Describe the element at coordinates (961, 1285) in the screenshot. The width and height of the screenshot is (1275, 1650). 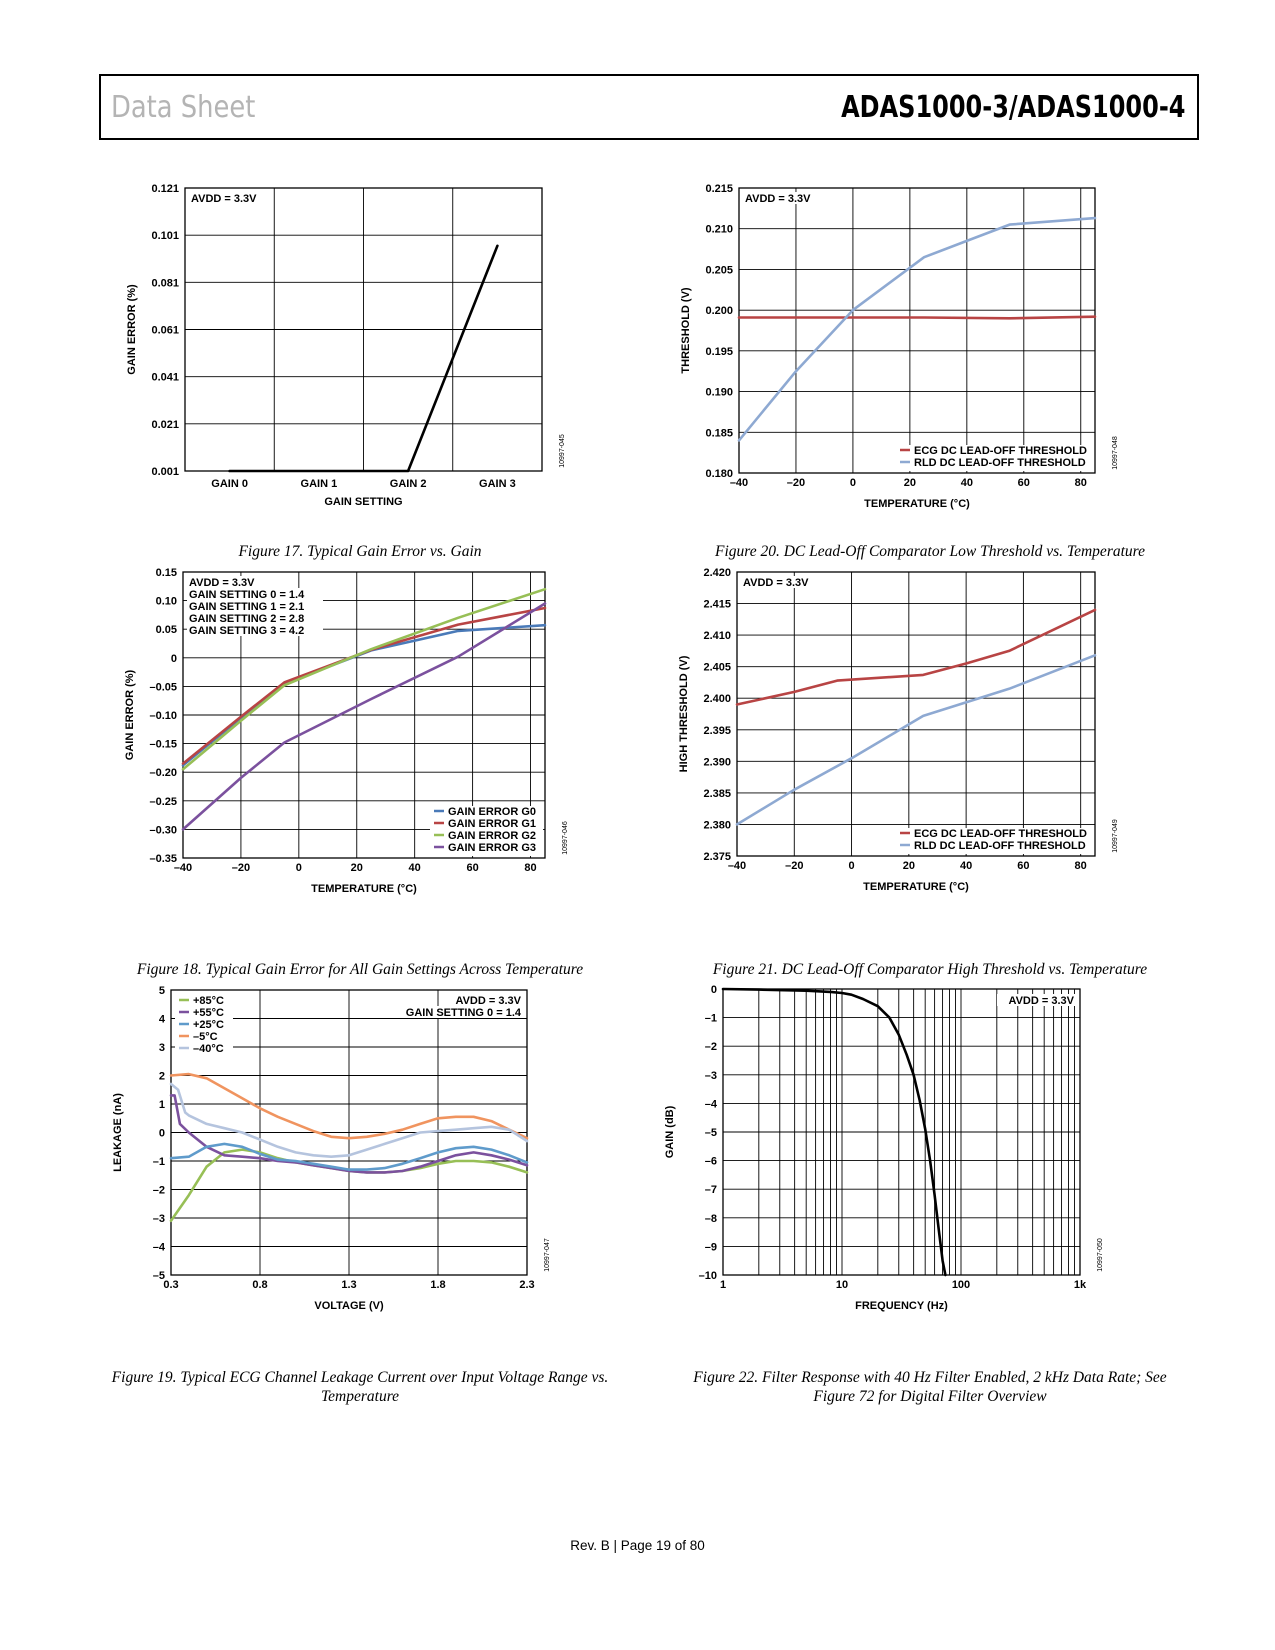
I see `x-tick-label: 100` at that location.